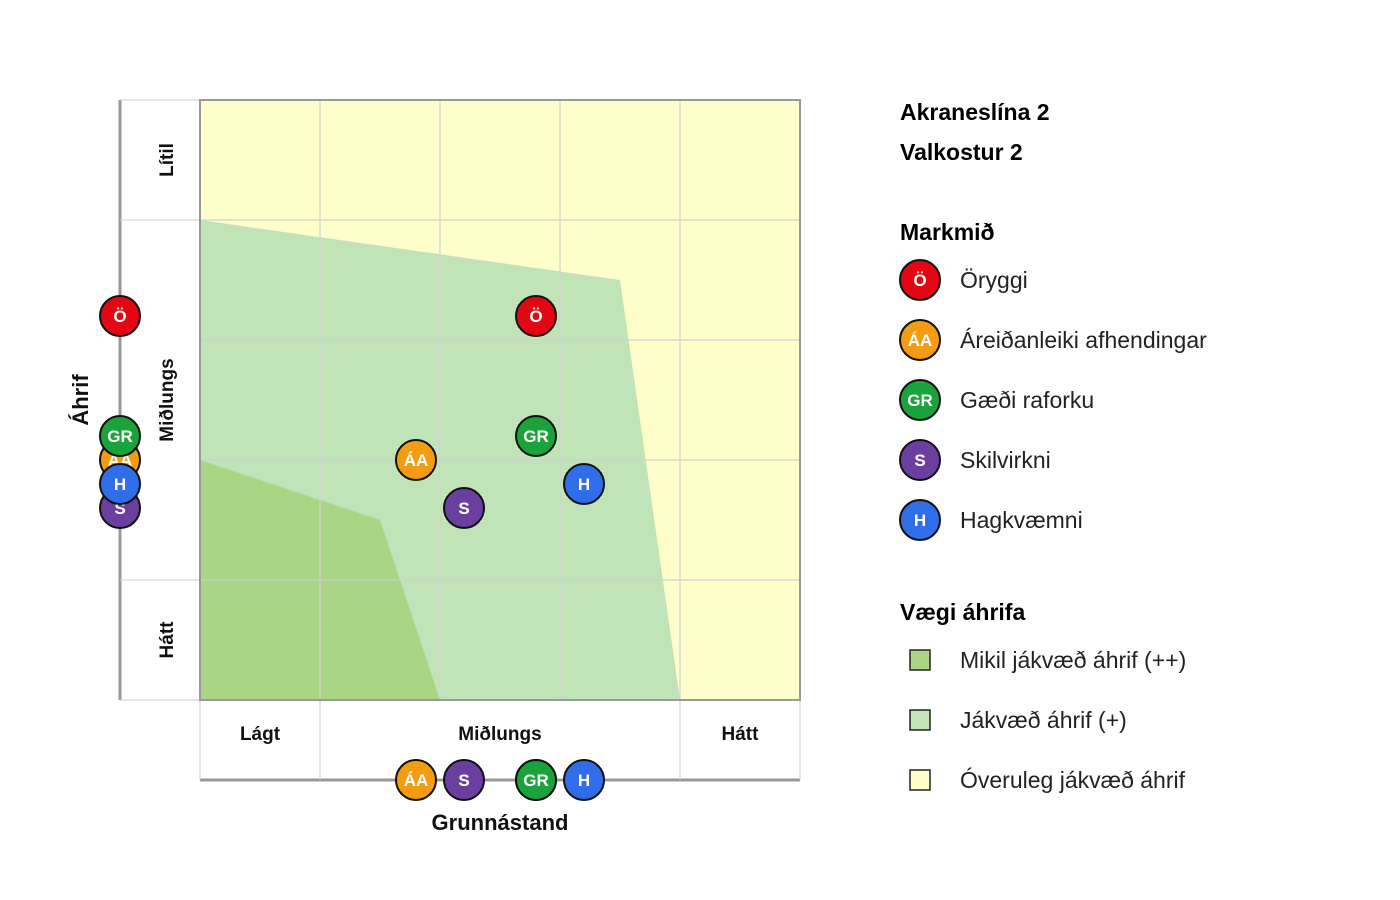 The height and width of the screenshot is (900, 1400). I want to click on data-point: S, so click(464, 508).